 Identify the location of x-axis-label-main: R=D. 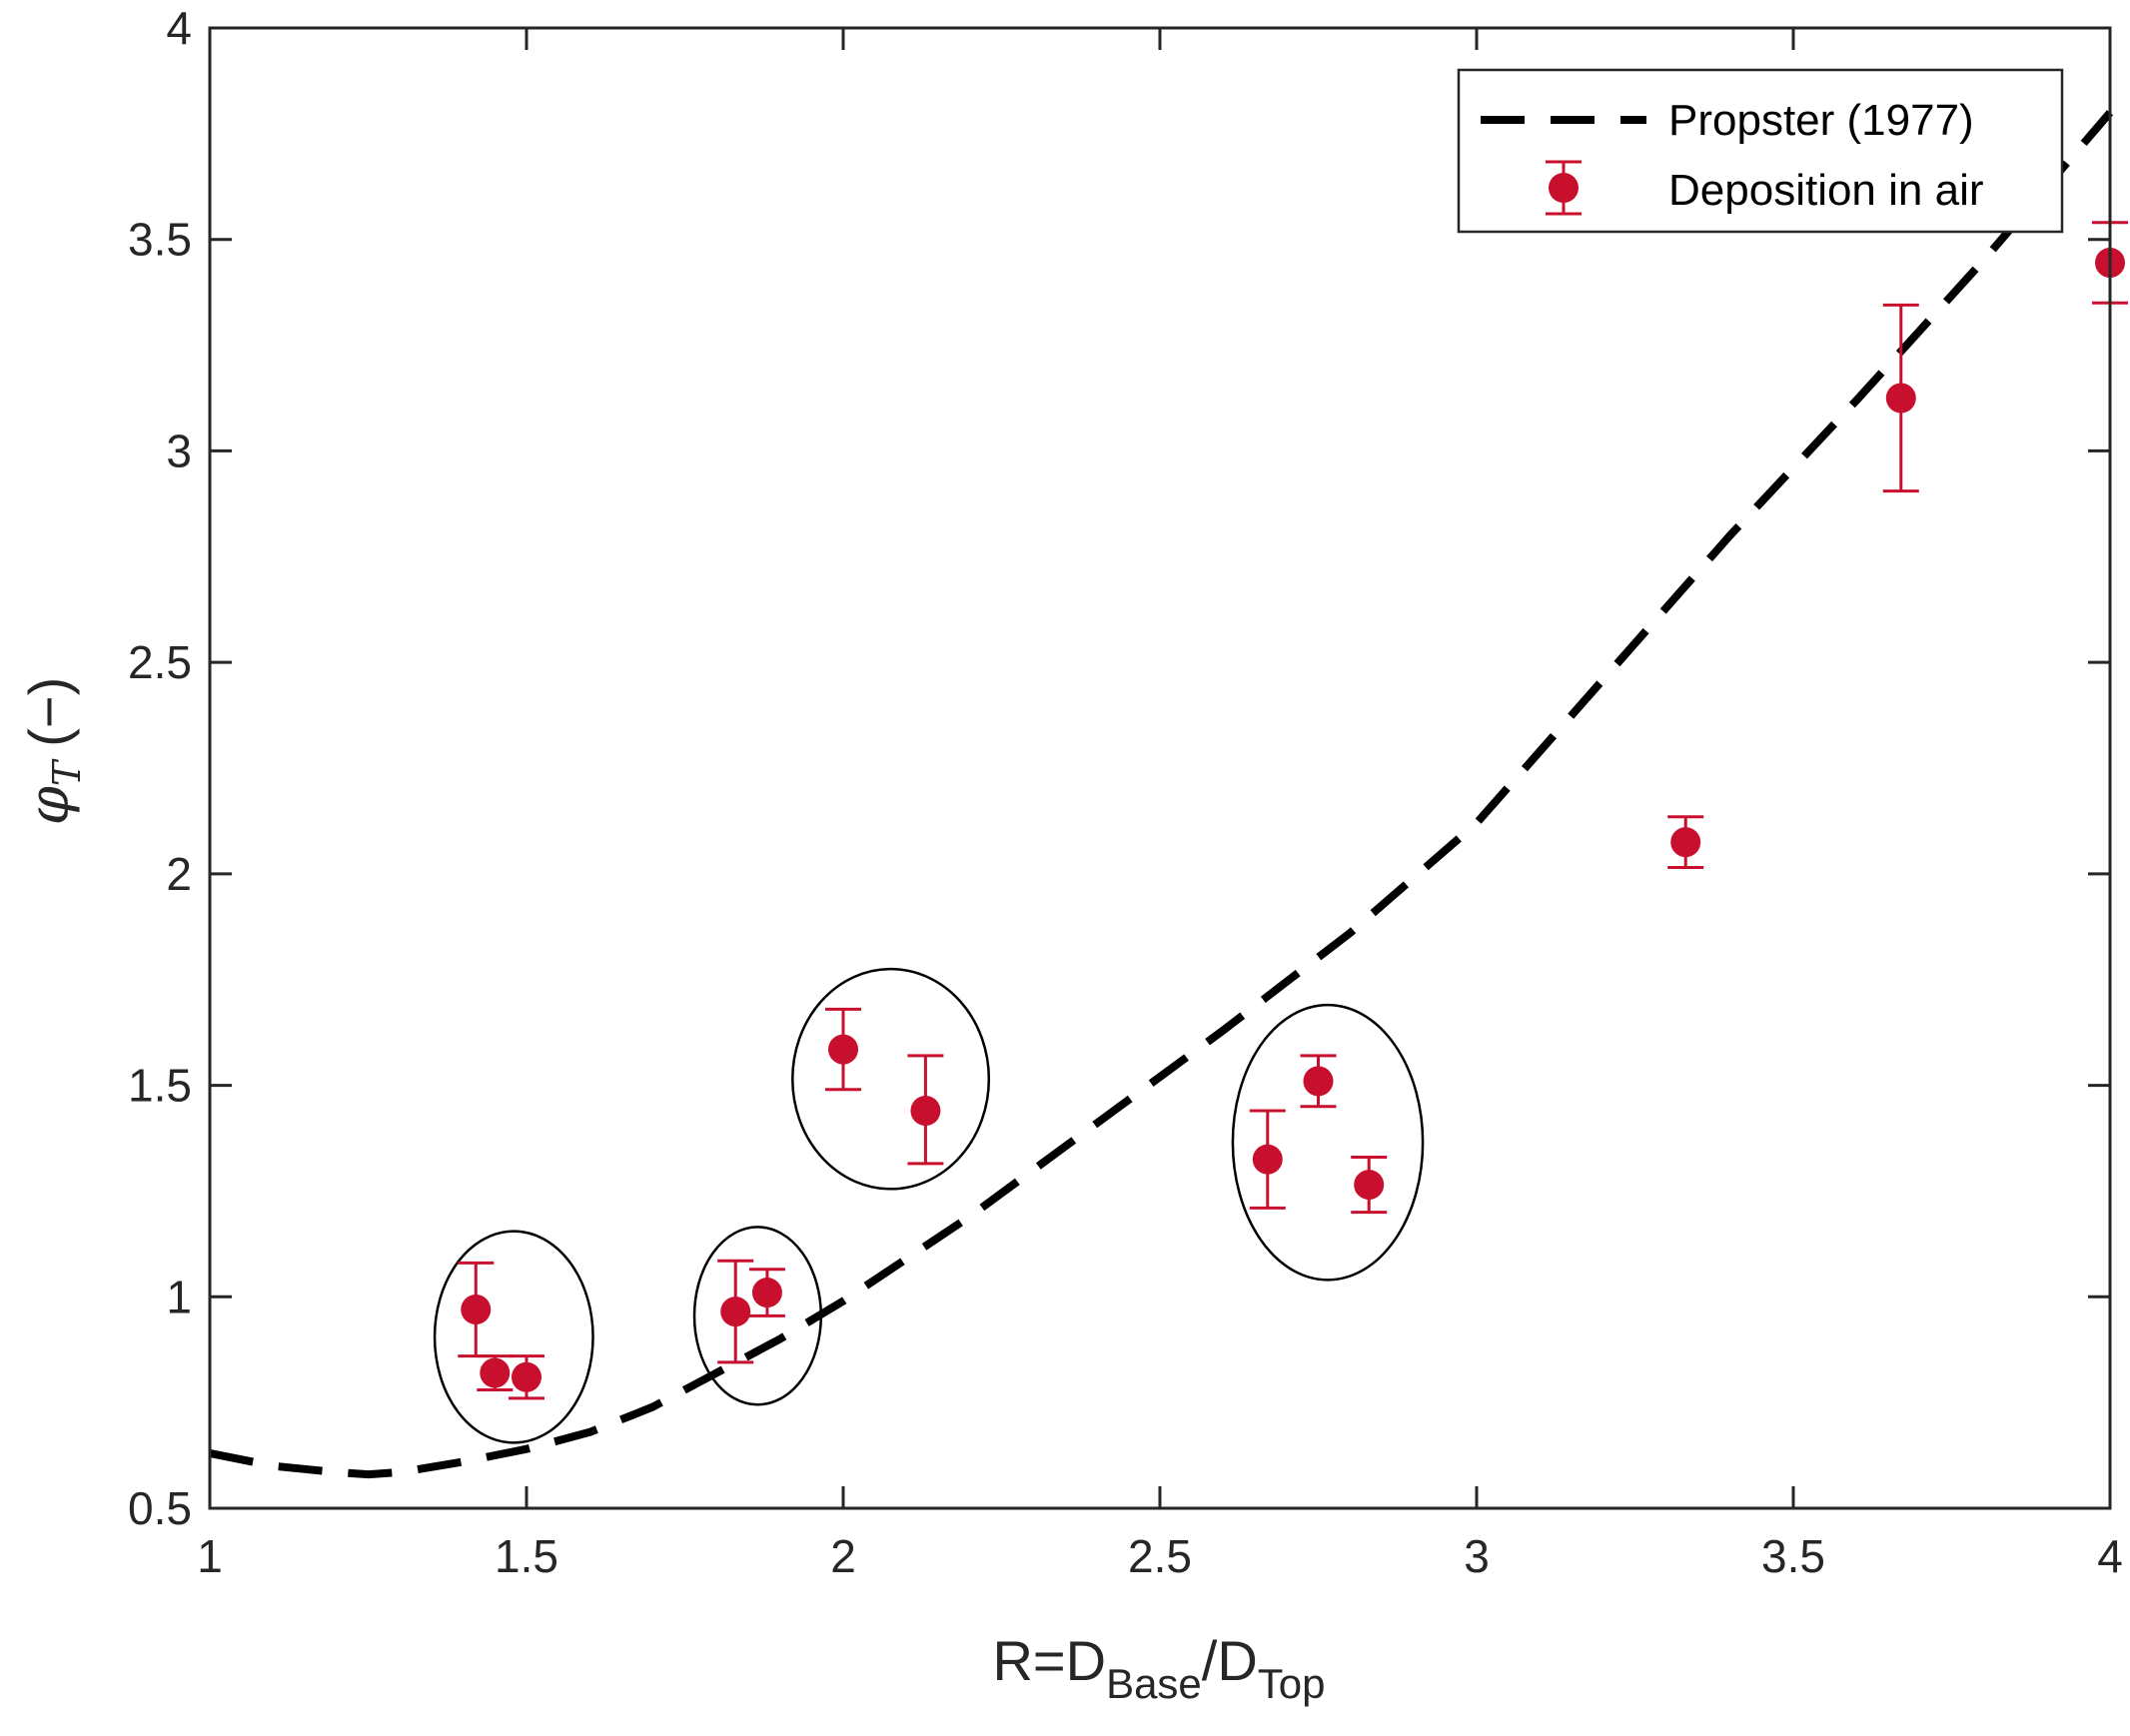
(1049, 1660).